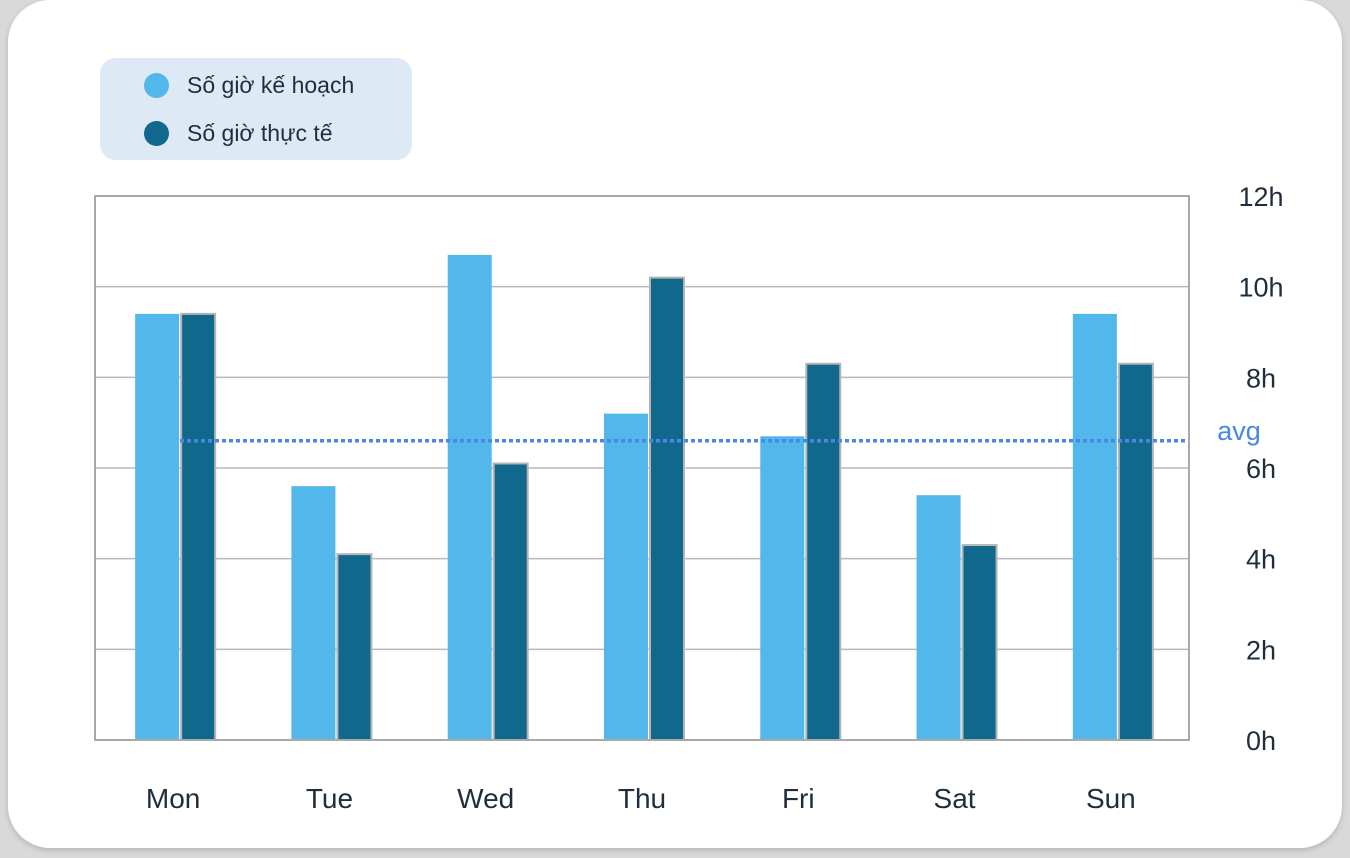 The width and height of the screenshot is (1350, 858). What do you see at coordinates (1260, 197) in the screenshot?
I see `y-tick-label: 12h` at bounding box center [1260, 197].